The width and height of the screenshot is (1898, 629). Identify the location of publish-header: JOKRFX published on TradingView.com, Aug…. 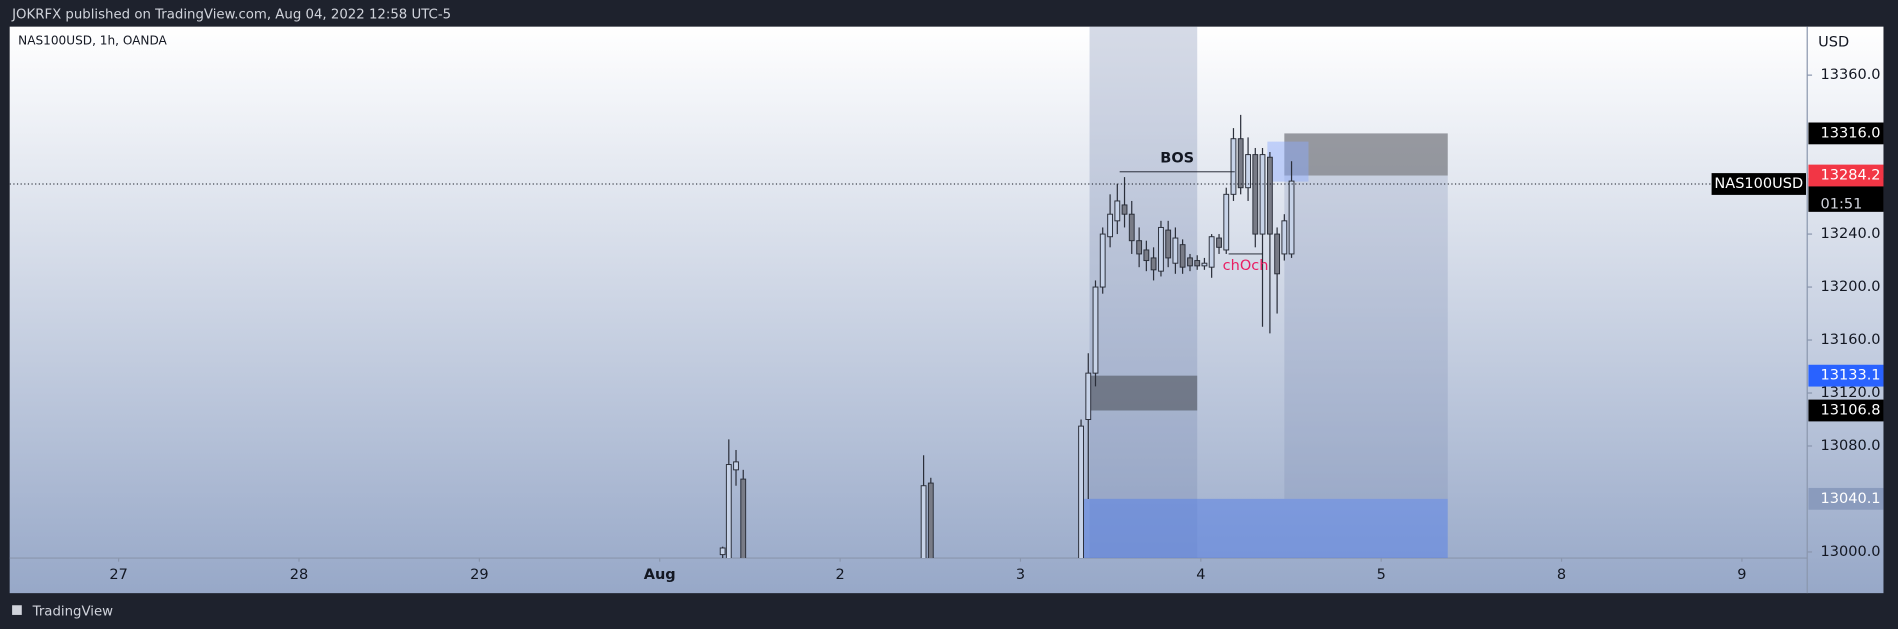
(231, 15).